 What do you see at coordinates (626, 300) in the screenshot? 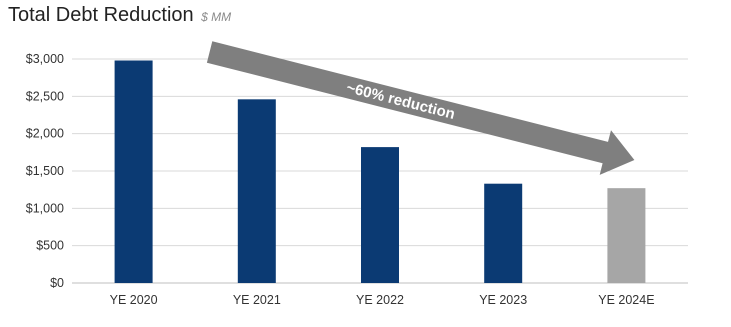
I see `x-tick-label: YE 2024E` at bounding box center [626, 300].